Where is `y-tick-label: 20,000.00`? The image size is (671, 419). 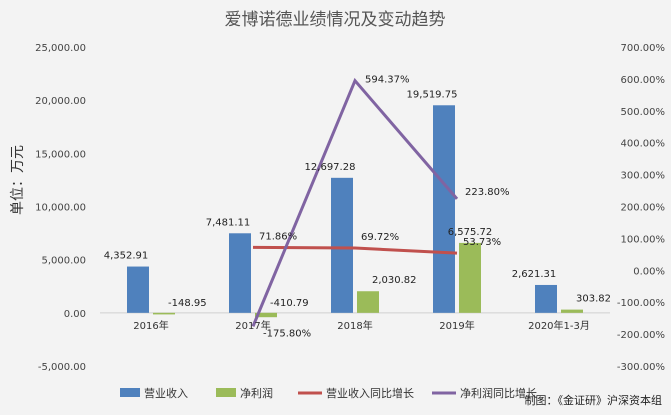 y-tick-label: 20,000.00 is located at coordinates (60, 101).